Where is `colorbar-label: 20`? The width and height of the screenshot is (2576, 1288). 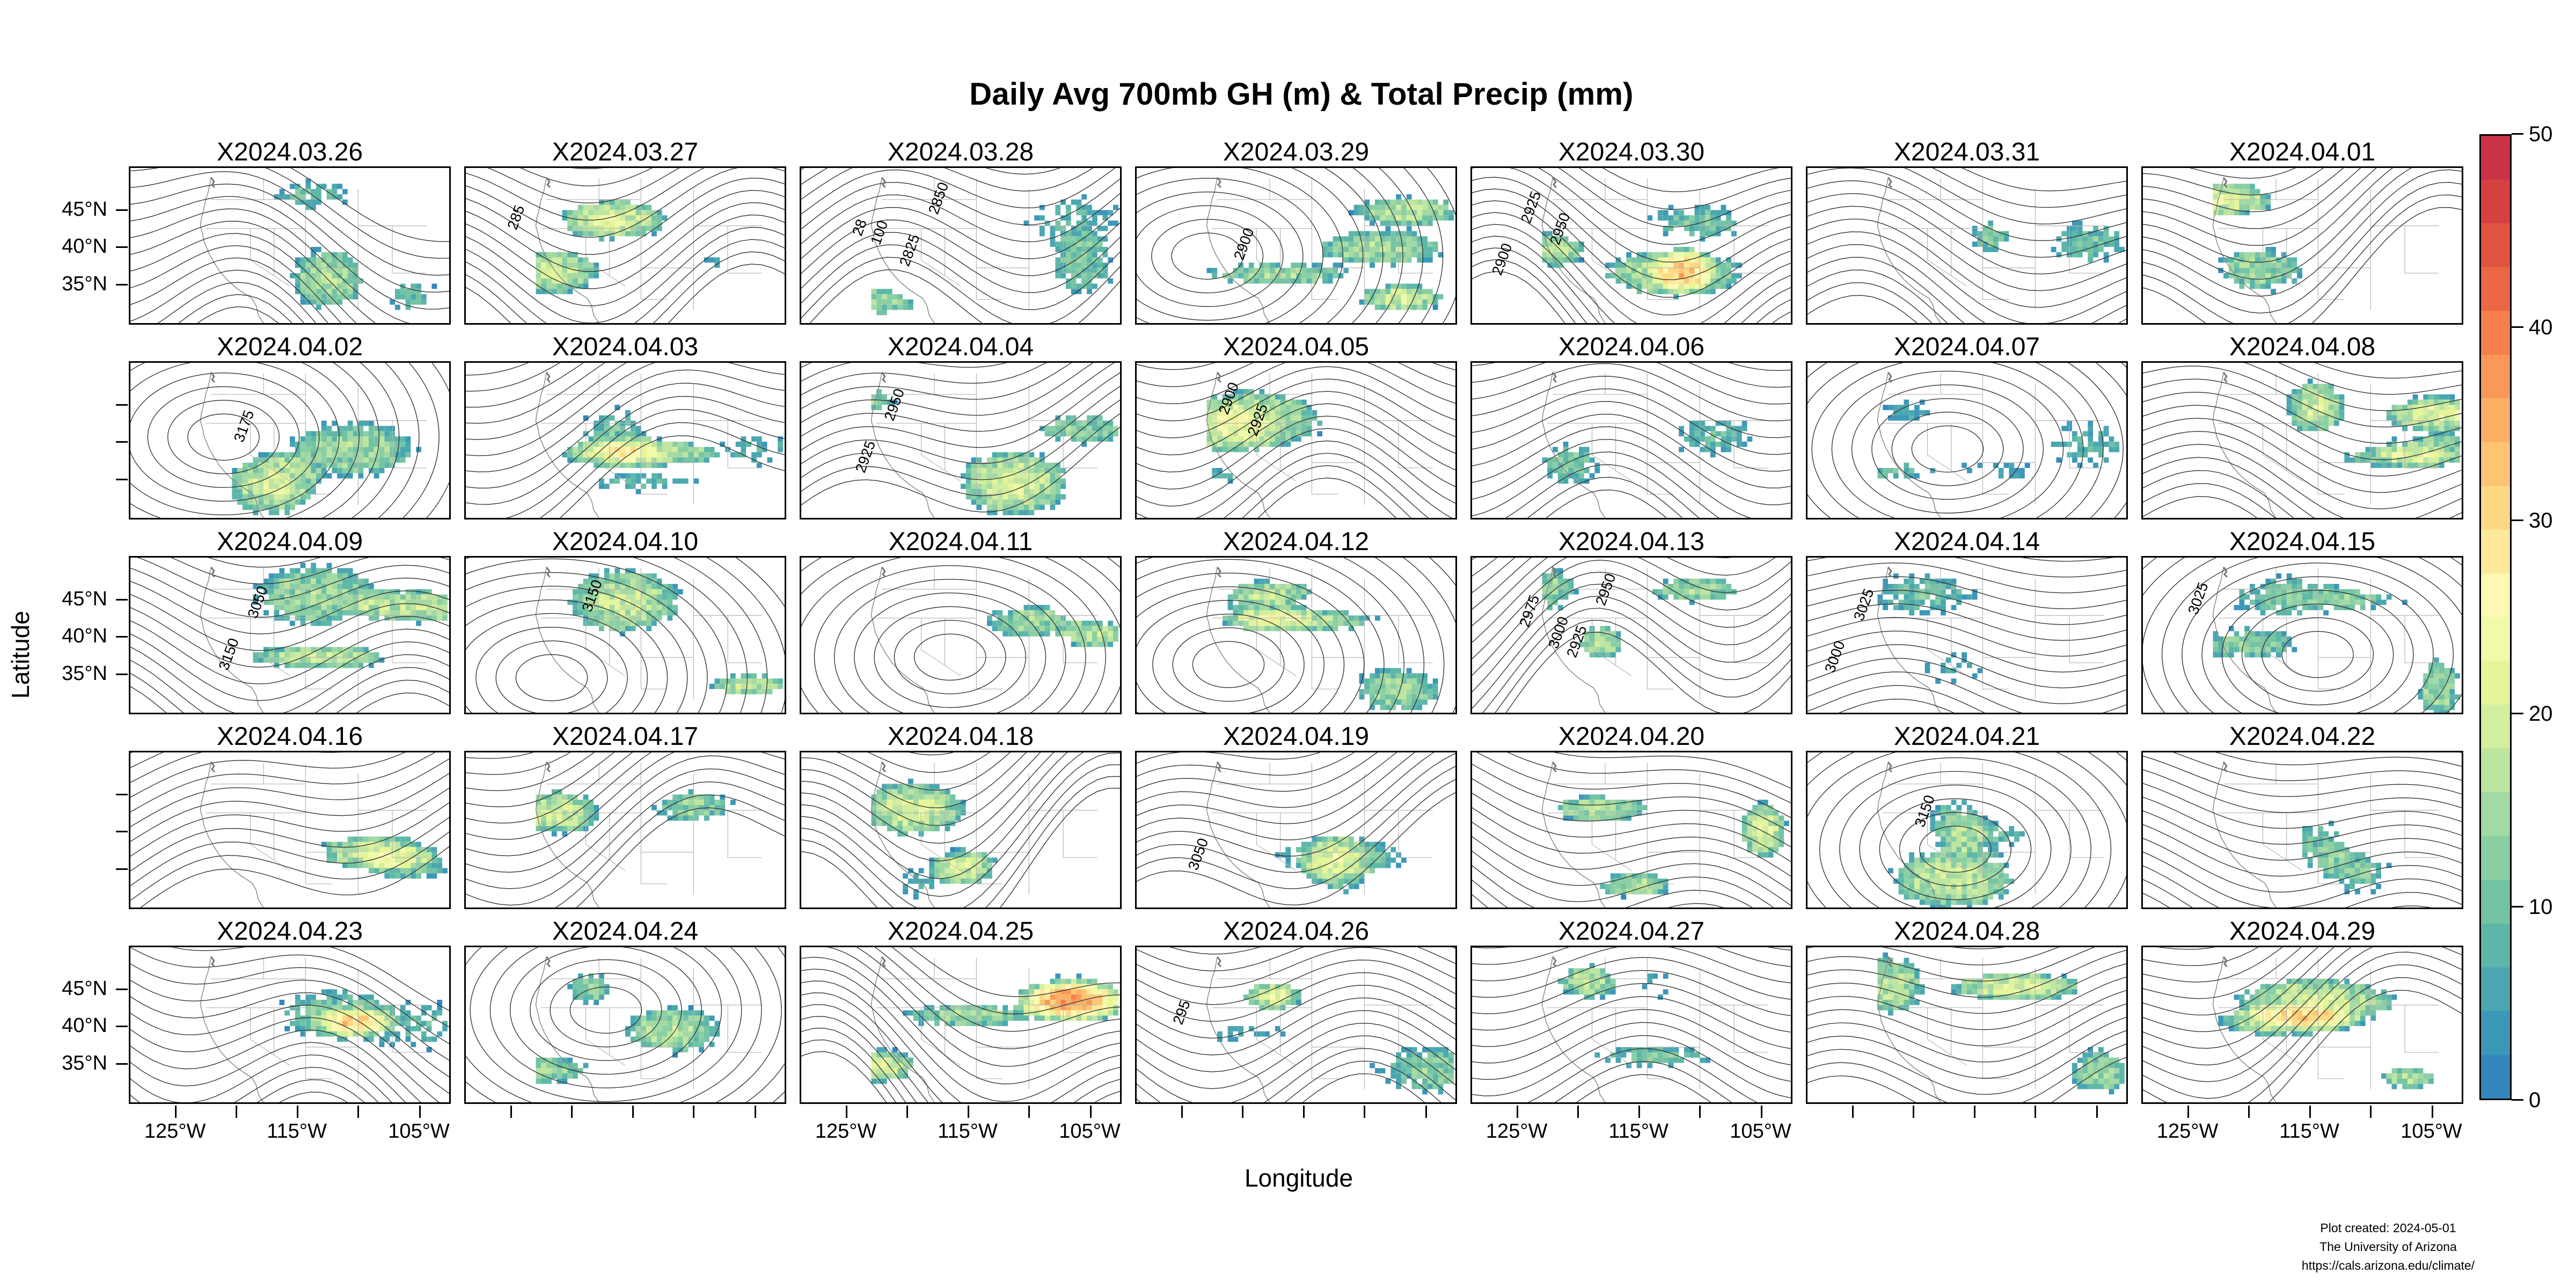
colorbar-label: 20 is located at coordinates (2541, 714).